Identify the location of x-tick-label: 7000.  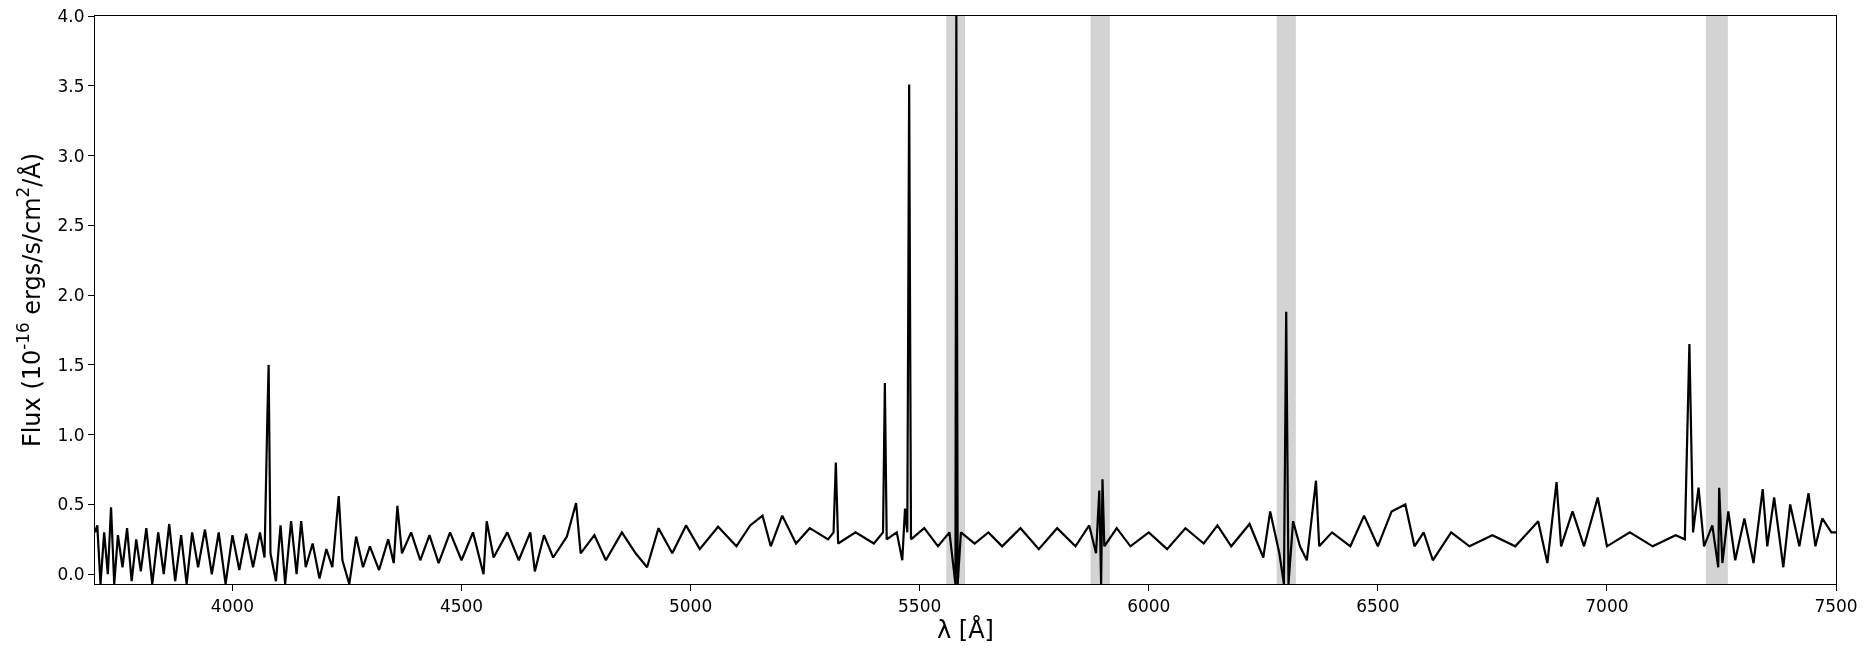
(1607, 605).